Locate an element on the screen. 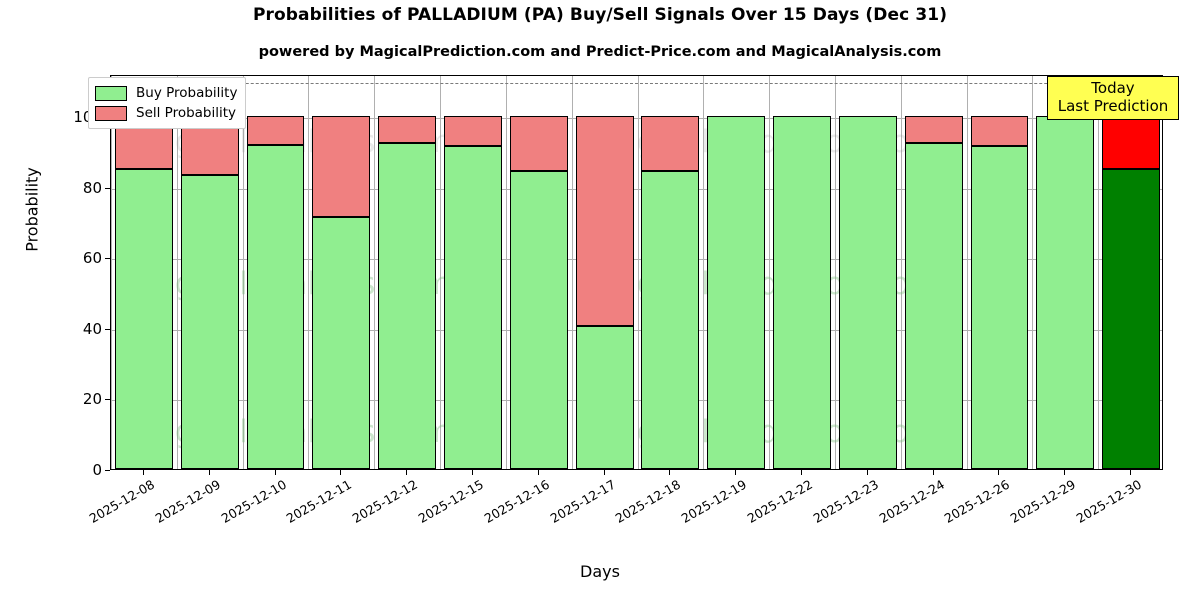  legend-swatch-buy-icon is located at coordinates (111, 93).